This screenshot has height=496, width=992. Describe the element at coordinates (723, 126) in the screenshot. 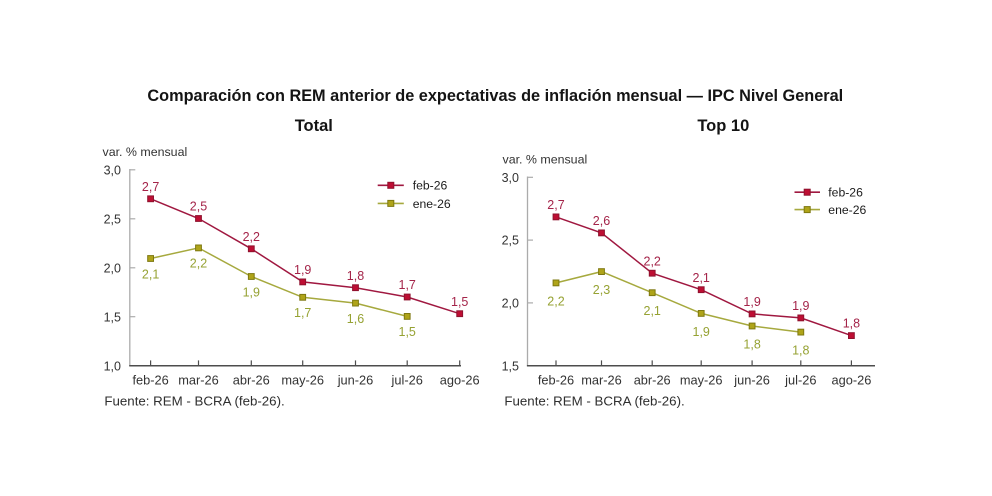

I see `svg-text: Top 10` at that location.